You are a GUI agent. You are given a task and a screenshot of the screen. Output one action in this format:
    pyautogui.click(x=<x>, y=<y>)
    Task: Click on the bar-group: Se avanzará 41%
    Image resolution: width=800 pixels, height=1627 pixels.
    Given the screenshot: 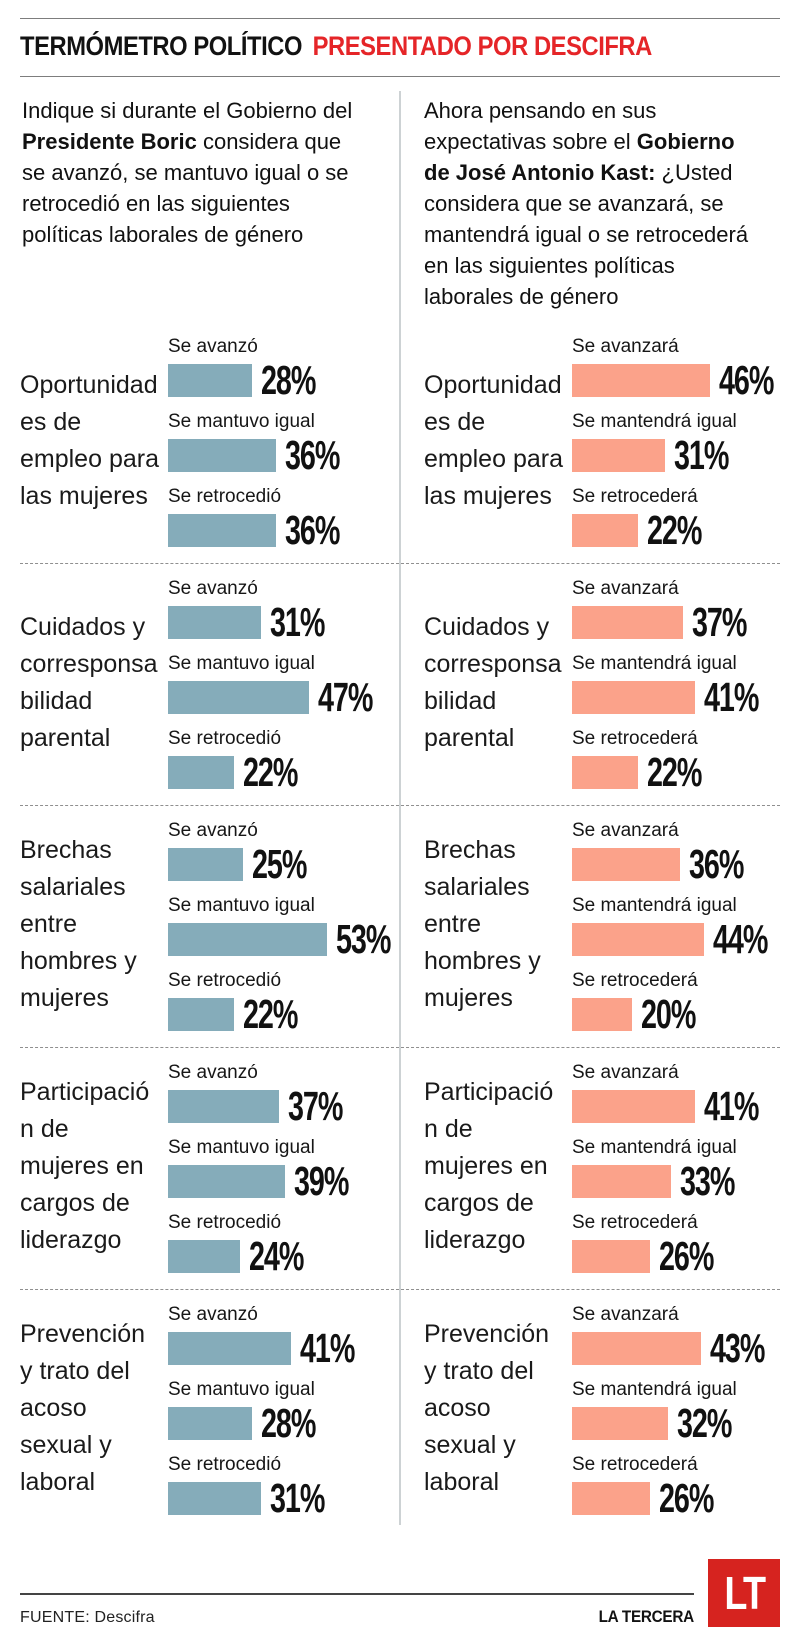 What is the action you would take?
    pyautogui.click(x=677, y=1095)
    